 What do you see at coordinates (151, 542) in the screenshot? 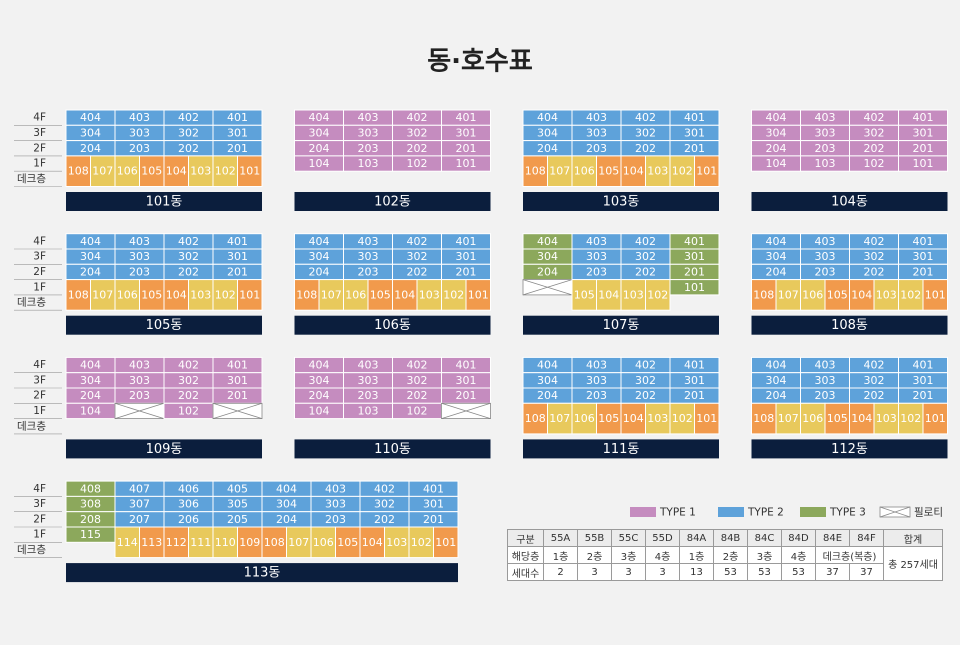
I see `unit-label: 113` at bounding box center [151, 542].